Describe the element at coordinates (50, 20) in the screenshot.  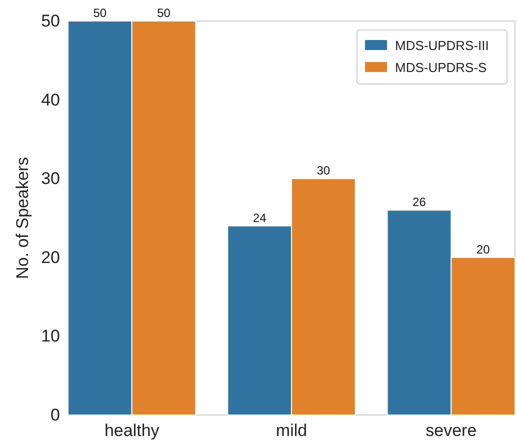
I see `y-tick-label: 50` at that location.